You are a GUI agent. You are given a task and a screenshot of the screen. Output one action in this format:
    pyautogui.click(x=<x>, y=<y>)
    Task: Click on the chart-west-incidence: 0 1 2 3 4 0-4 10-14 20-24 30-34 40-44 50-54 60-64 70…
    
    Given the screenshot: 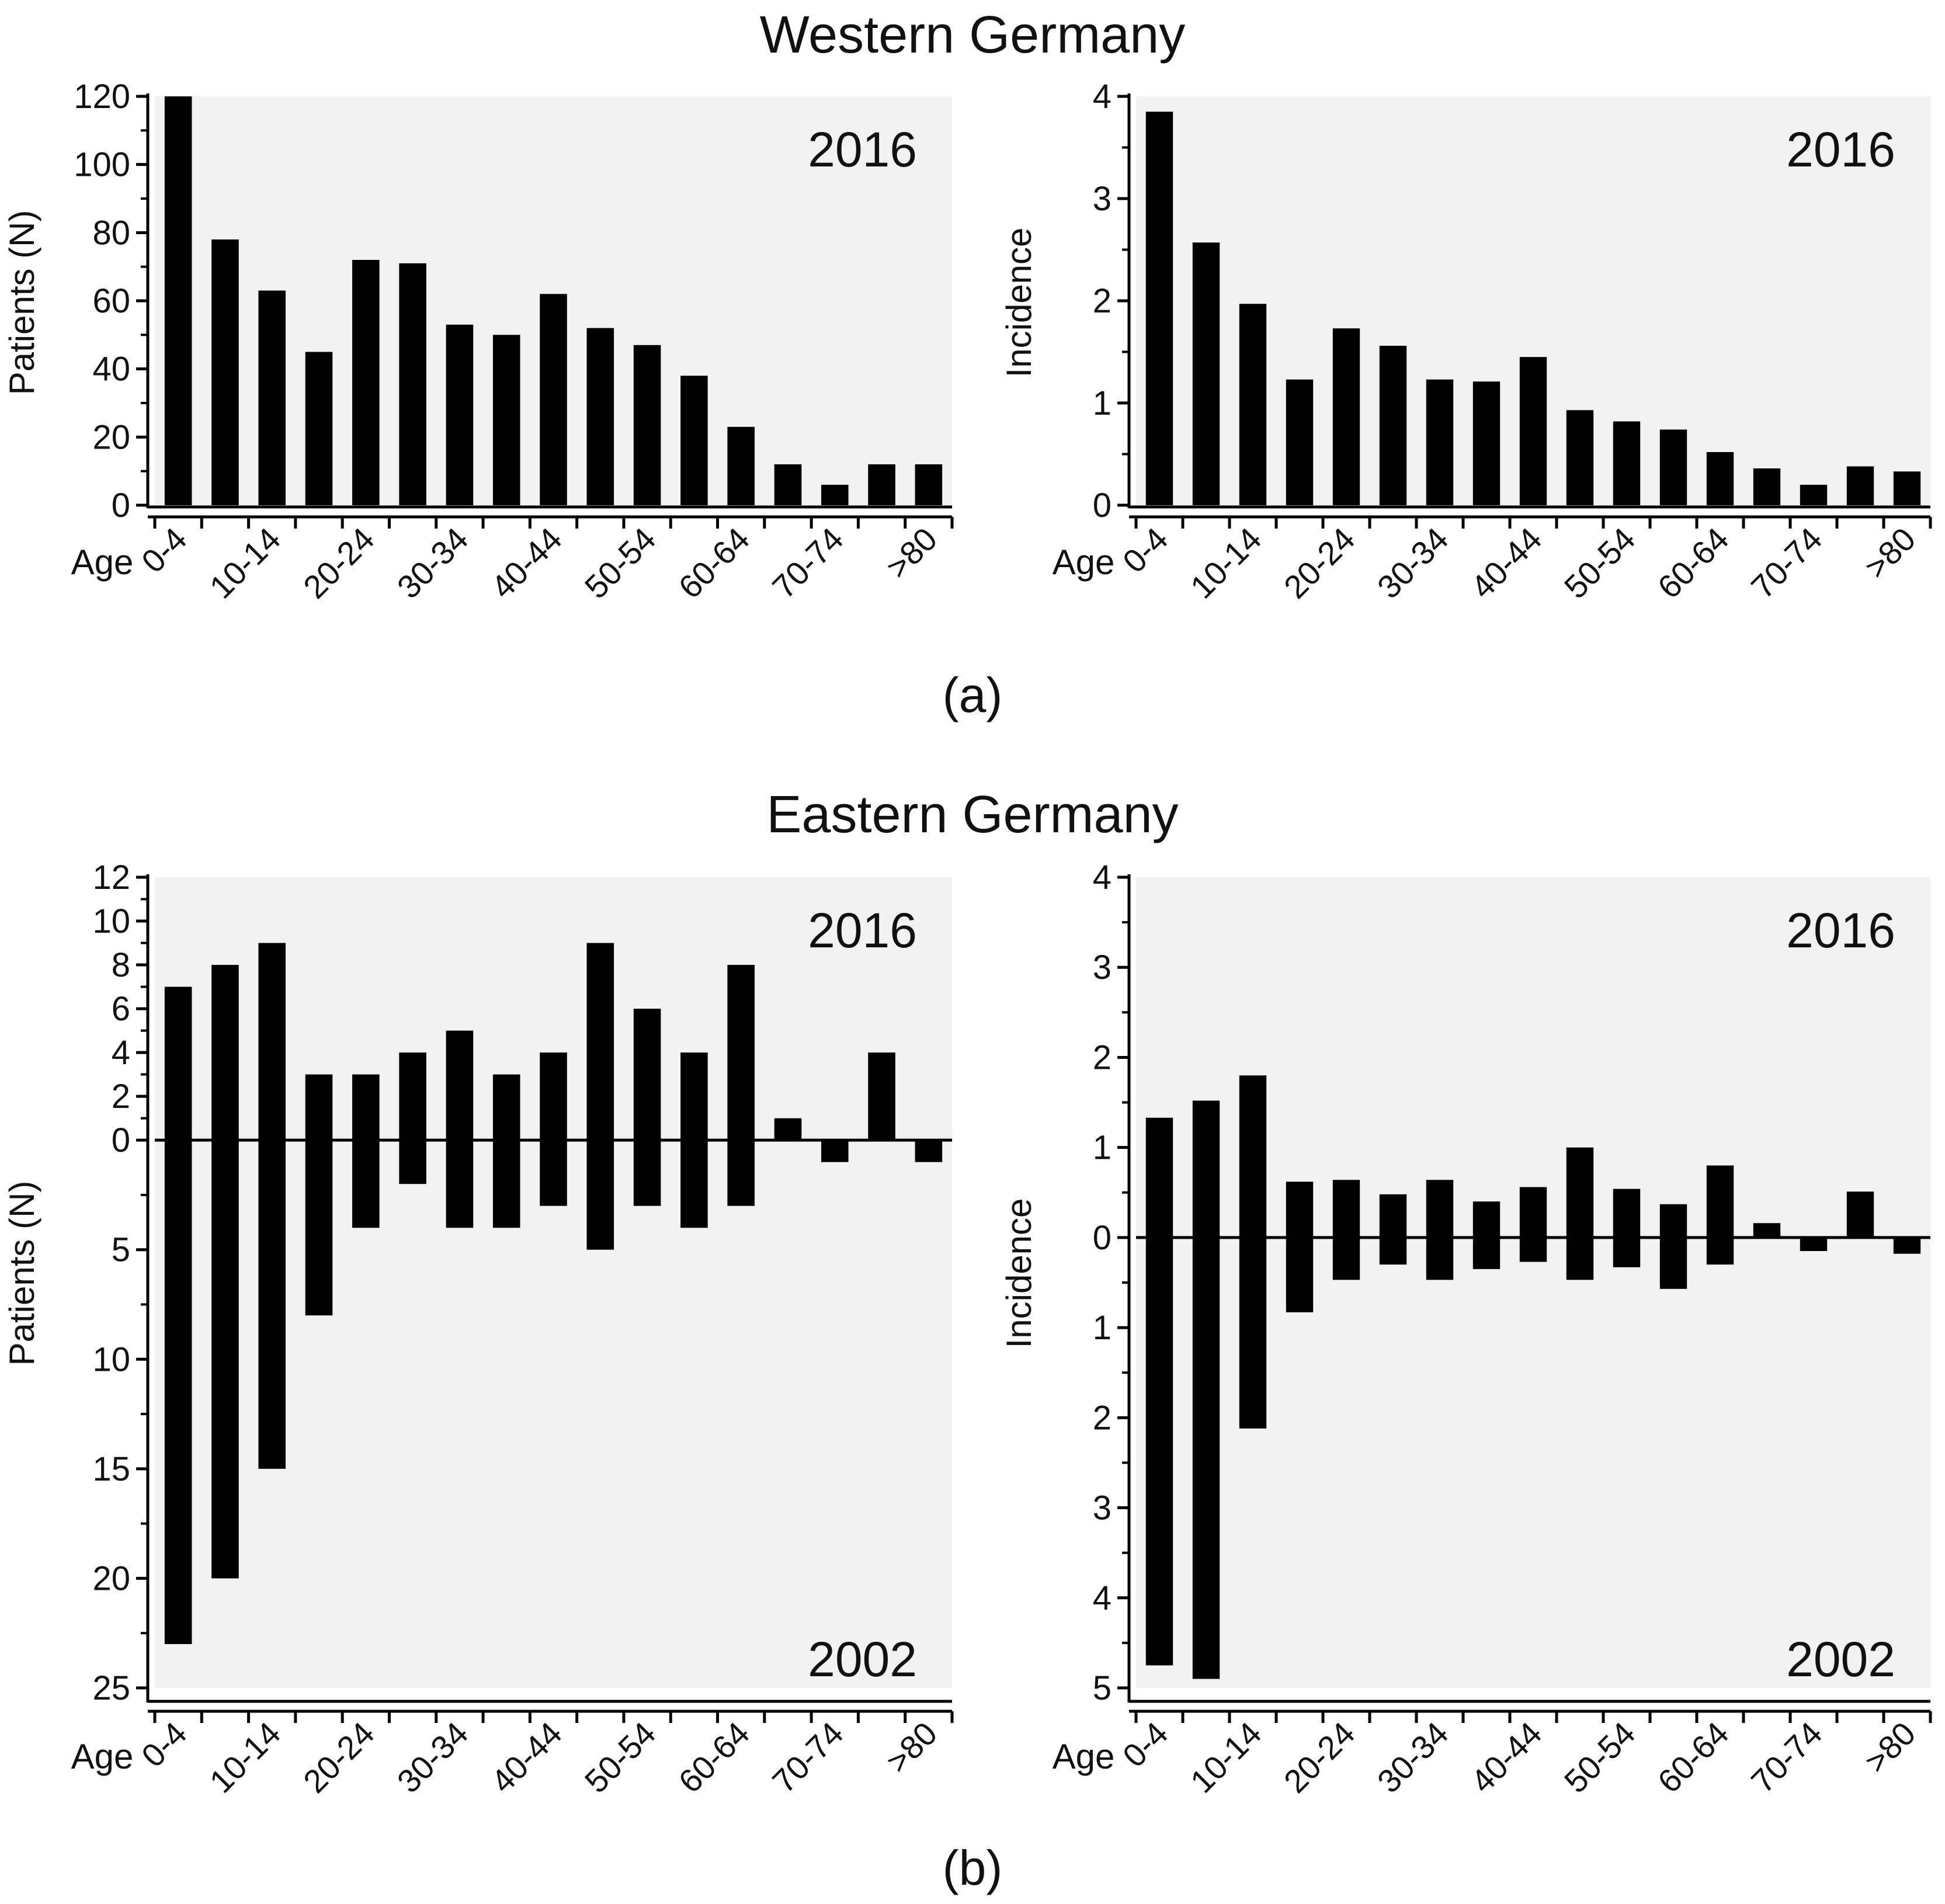 What is the action you would take?
    pyautogui.click(x=1466, y=342)
    